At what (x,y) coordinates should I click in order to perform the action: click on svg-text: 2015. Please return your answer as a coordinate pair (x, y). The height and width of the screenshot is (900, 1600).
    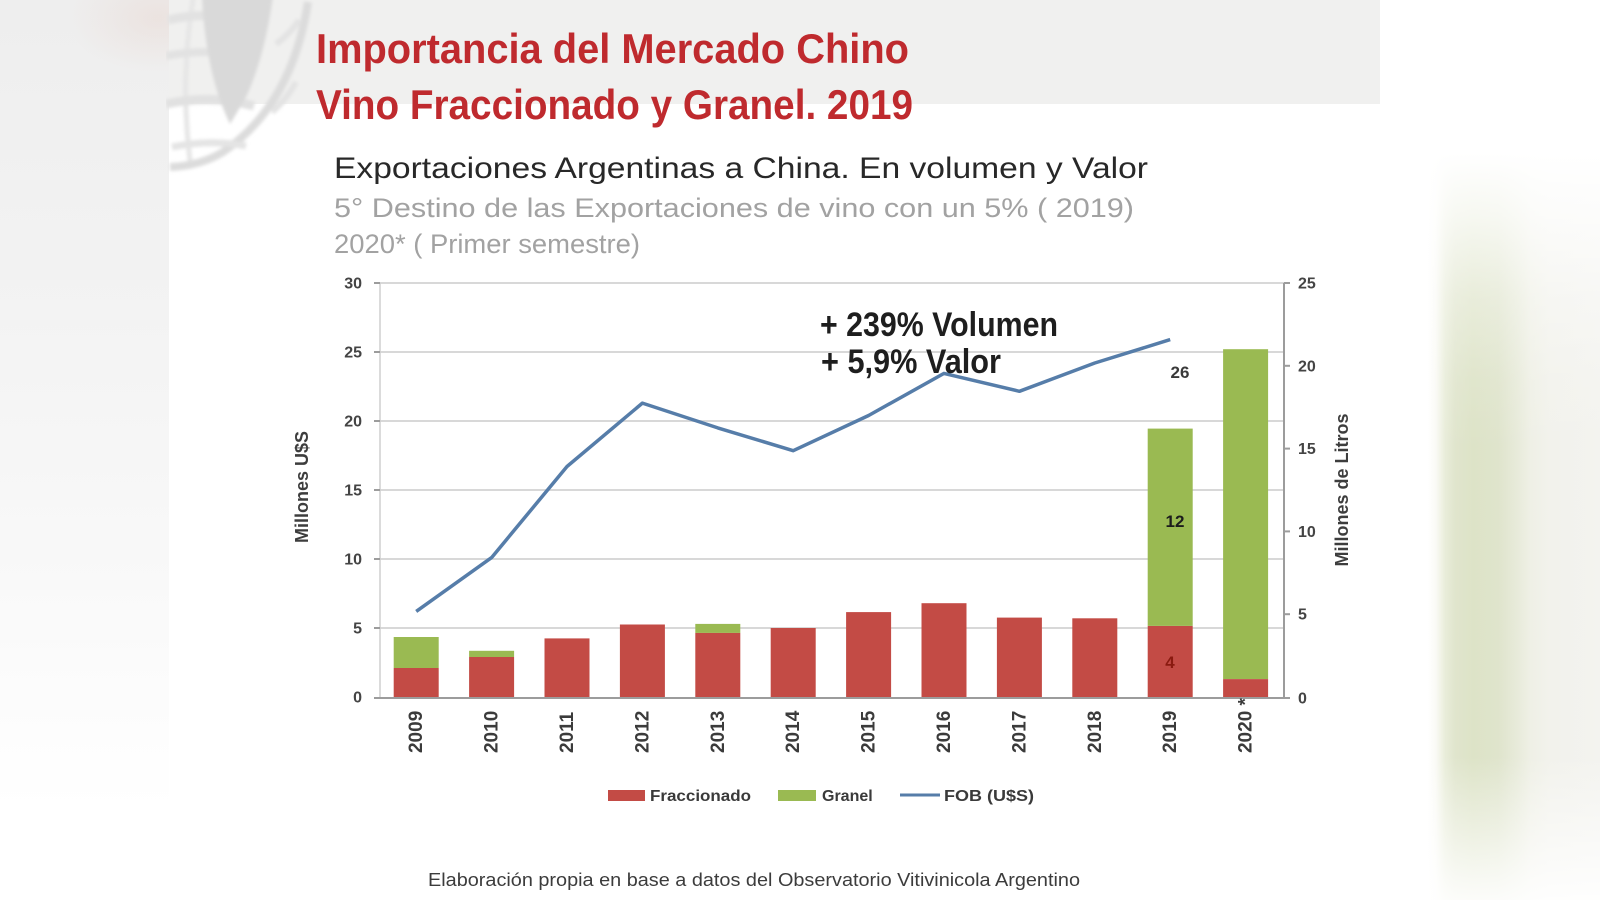
    Looking at the image, I should click on (869, 731).